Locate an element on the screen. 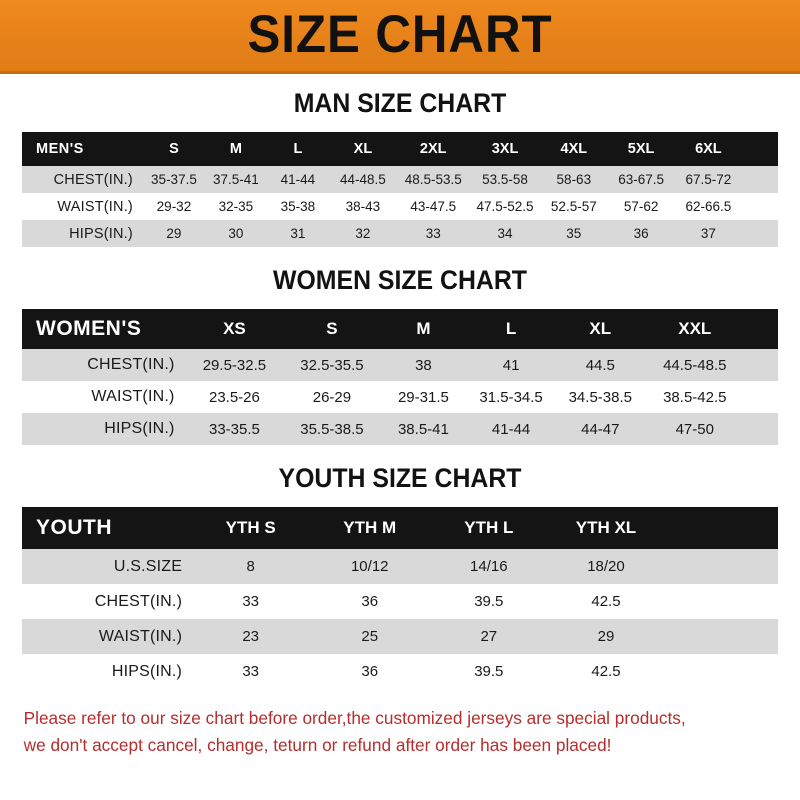 Image resolution: width=800 pixels, height=800 pixels. youth-cell-3-0: 33 is located at coordinates (251, 671).